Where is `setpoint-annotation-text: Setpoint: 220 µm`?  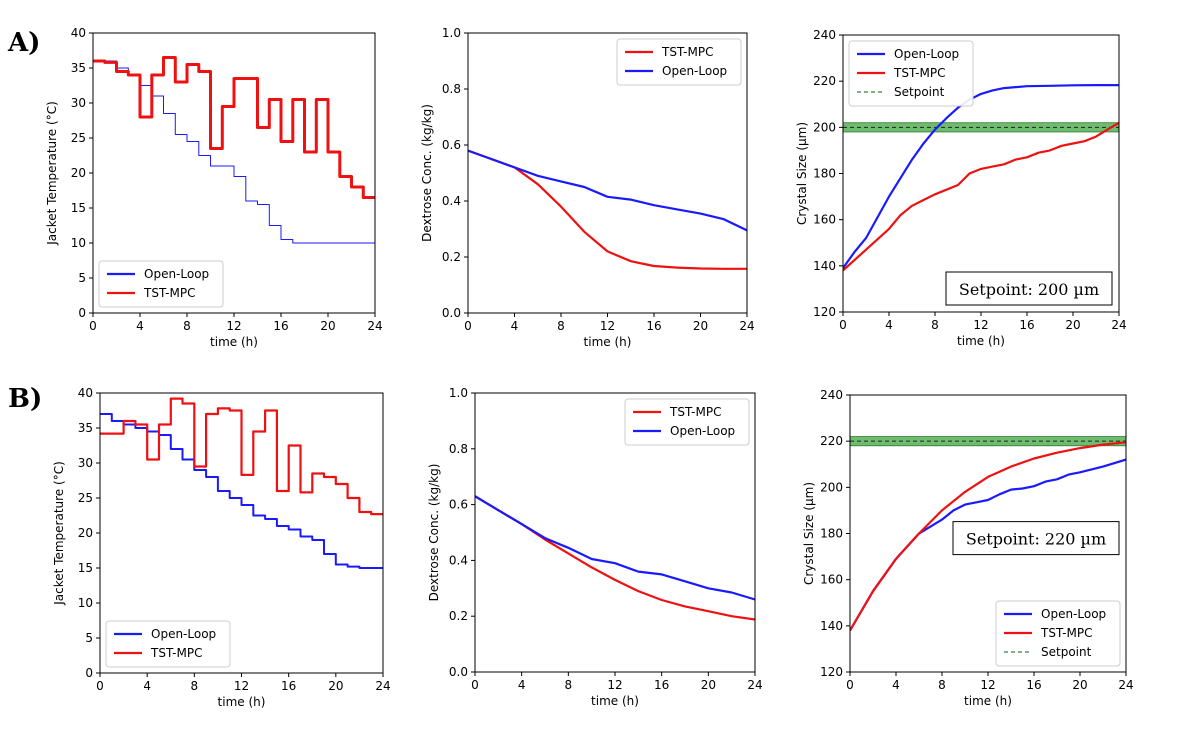 setpoint-annotation-text: Setpoint: 220 µm is located at coordinates (1036, 539).